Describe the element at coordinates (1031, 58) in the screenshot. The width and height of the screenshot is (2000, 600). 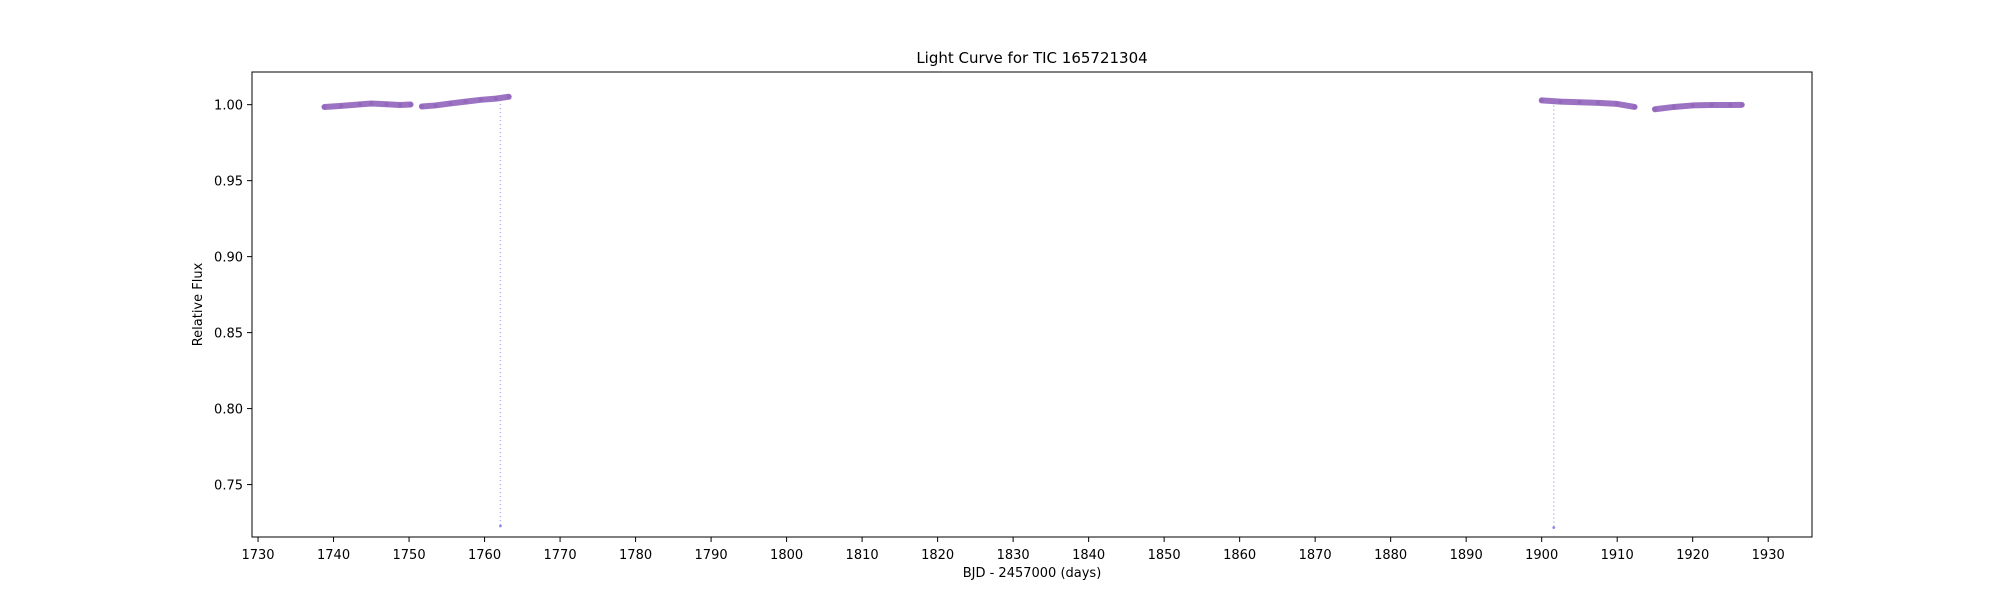
I see `chart-title: Light Curve for TIC 165721304` at that location.